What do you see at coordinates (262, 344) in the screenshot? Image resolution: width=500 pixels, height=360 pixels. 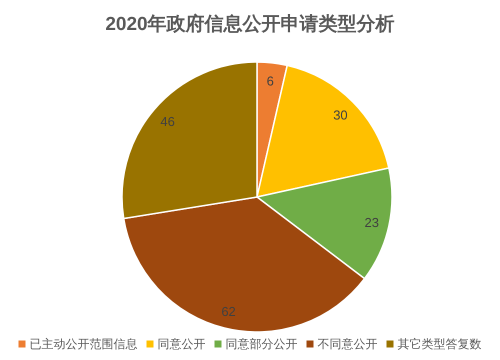 I see `legend-label: 同意部分公开` at bounding box center [262, 344].